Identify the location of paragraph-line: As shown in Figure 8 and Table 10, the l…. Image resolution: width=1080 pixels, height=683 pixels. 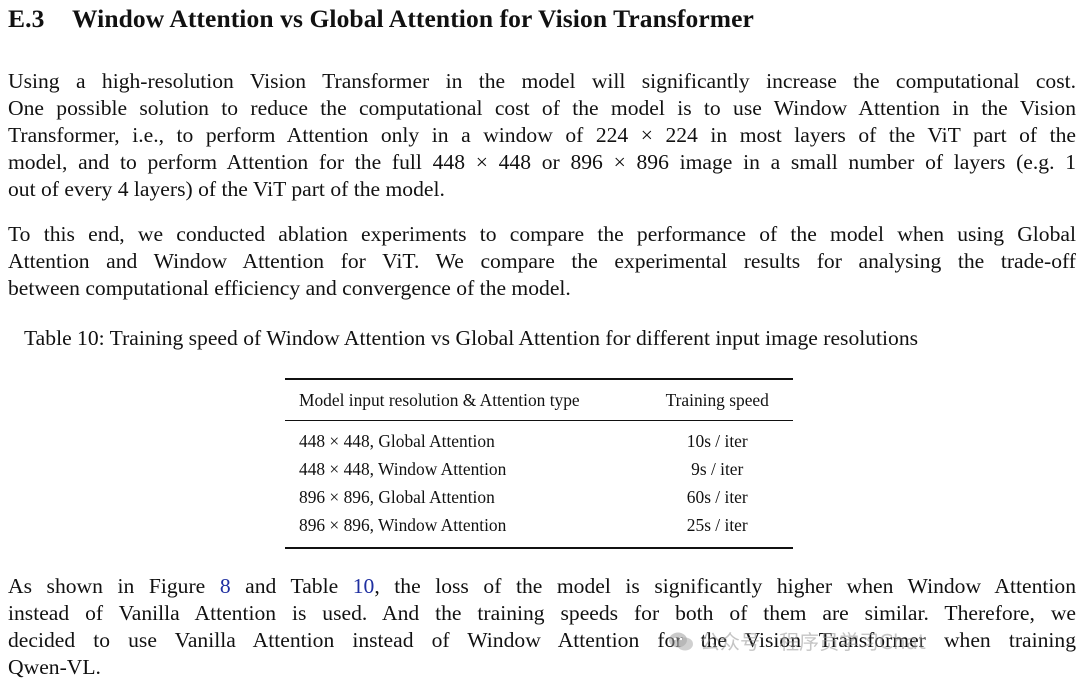
(542, 586).